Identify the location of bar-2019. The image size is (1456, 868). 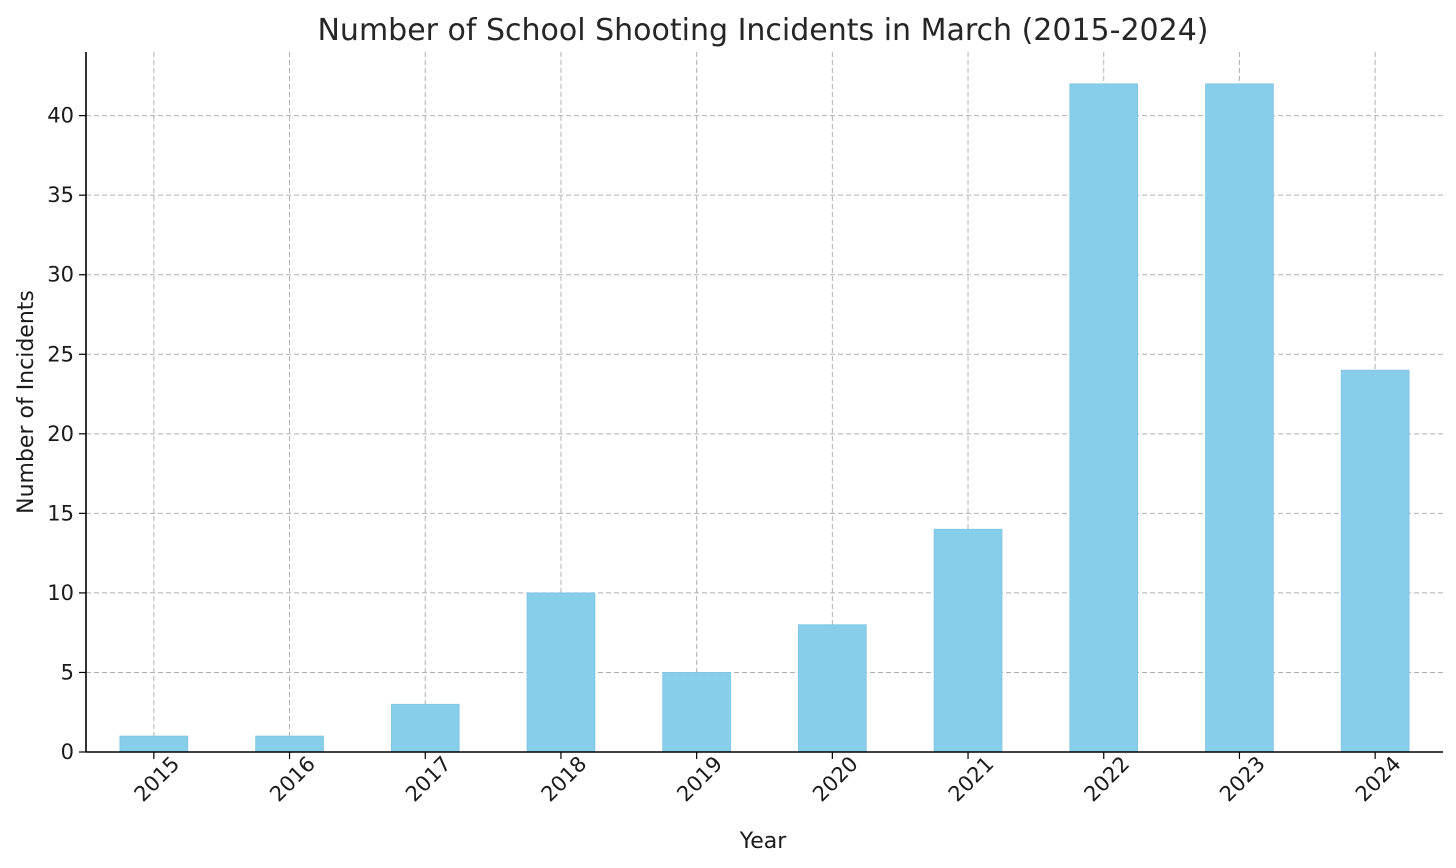
(696, 712).